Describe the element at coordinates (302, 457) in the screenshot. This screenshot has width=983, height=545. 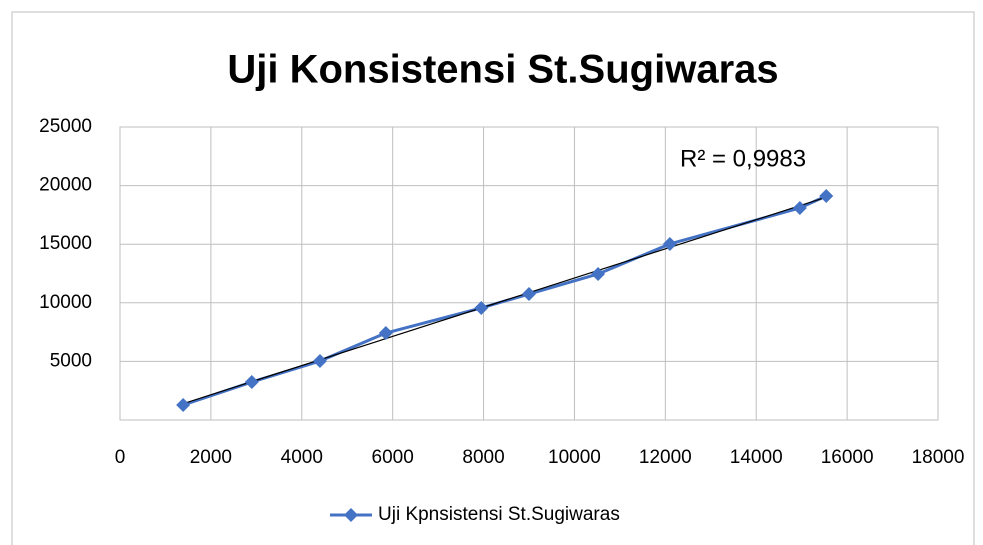
I see `x-tick-label: 4000` at that location.